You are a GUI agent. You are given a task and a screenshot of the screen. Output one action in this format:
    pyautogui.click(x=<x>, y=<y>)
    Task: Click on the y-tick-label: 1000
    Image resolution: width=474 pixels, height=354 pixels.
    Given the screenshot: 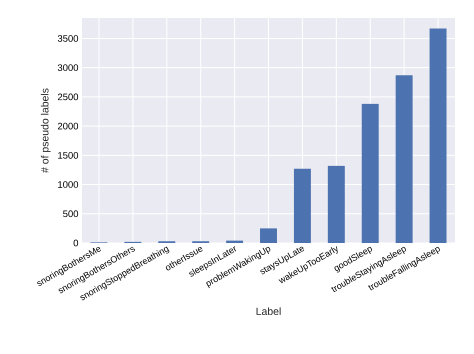 What is the action you would take?
    pyautogui.click(x=68, y=184)
    